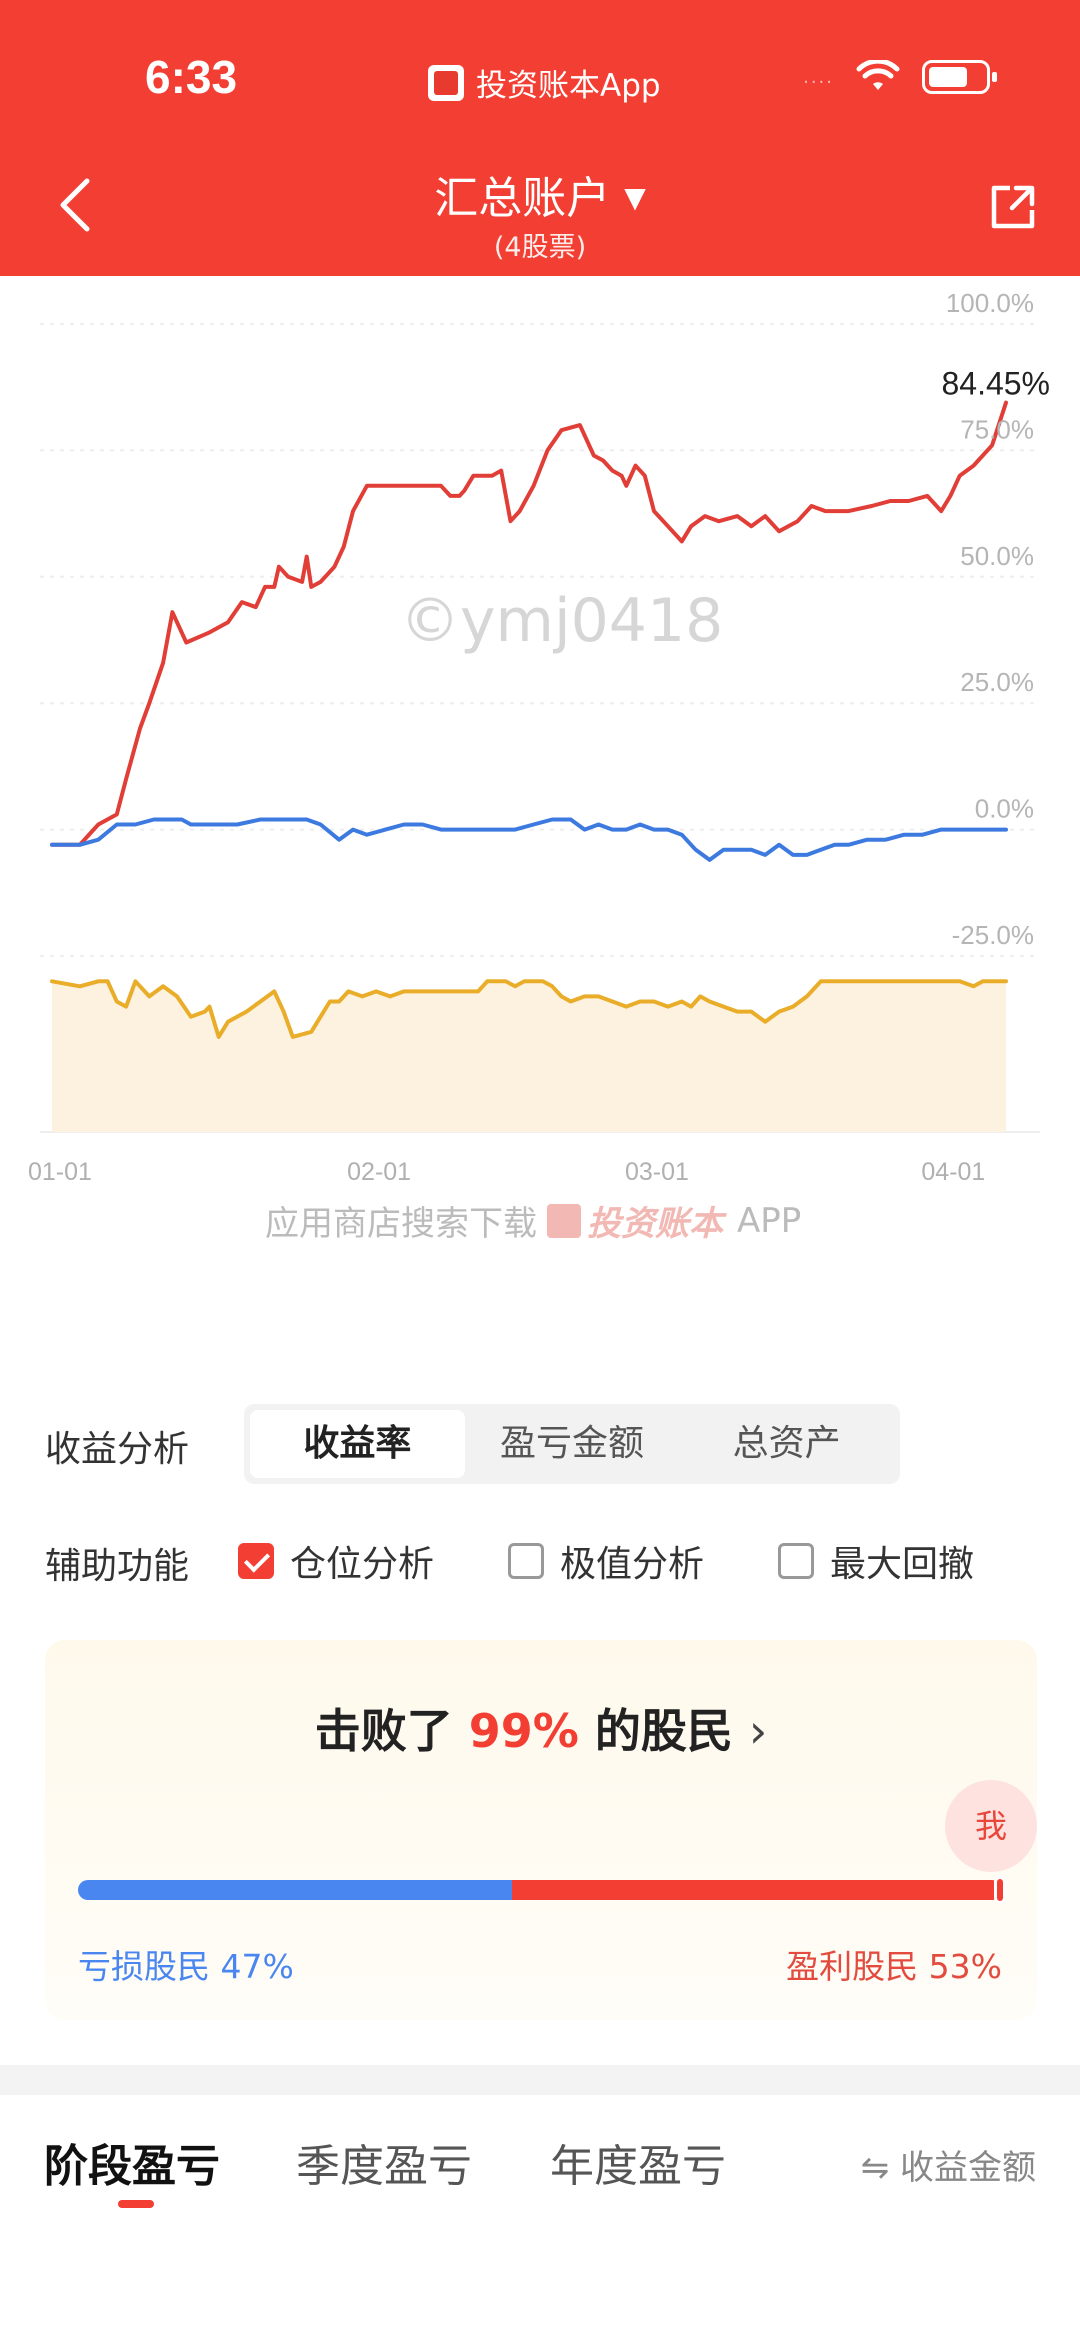  I want to click on switch-amount-toggle: ⇋ 收益金额, so click(948, 2168).